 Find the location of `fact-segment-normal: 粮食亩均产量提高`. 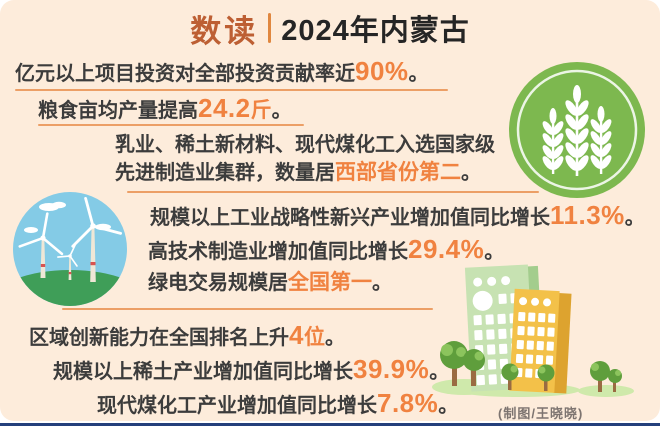

fact-segment-normal: 粮食亩均产量提高 is located at coordinates (118, 111).